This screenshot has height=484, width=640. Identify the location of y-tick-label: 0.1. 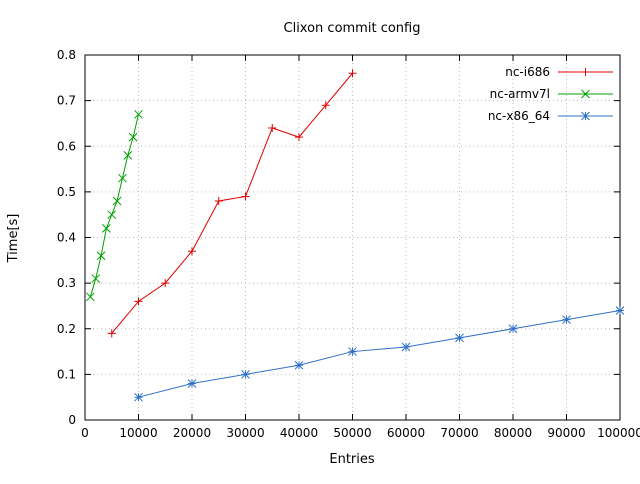
(66, 374).